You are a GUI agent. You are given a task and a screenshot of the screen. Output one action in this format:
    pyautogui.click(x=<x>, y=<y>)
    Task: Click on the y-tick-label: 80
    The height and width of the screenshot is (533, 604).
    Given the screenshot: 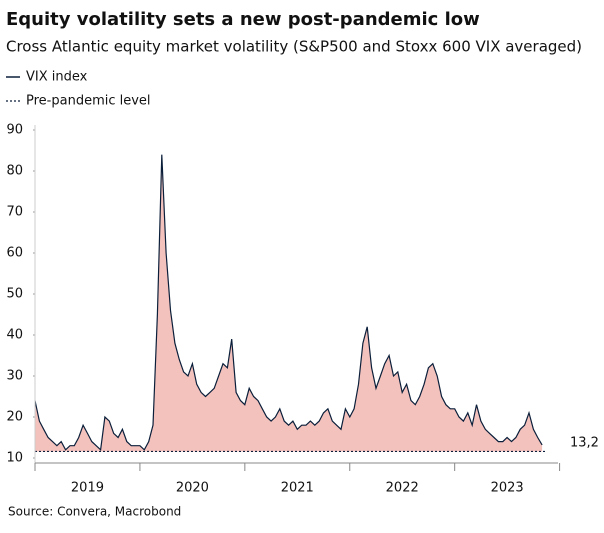 What is the action you would take?
    pyautogui.click(x=14, y=171)
    